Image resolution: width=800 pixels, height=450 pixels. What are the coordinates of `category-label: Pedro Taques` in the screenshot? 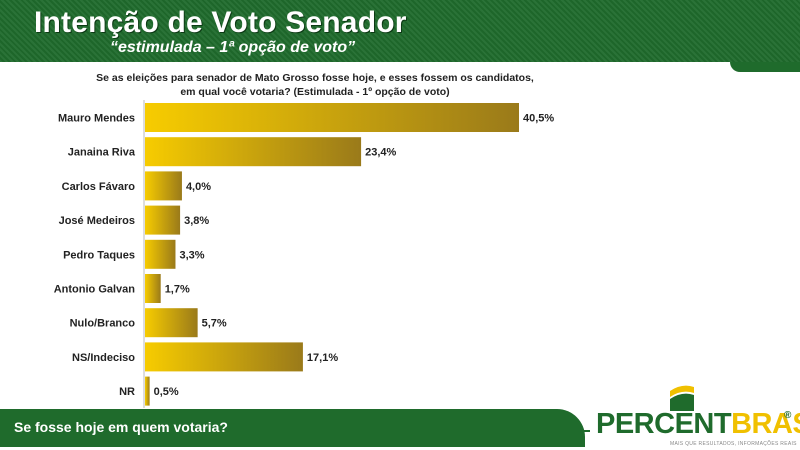 It's located at (99, 255).